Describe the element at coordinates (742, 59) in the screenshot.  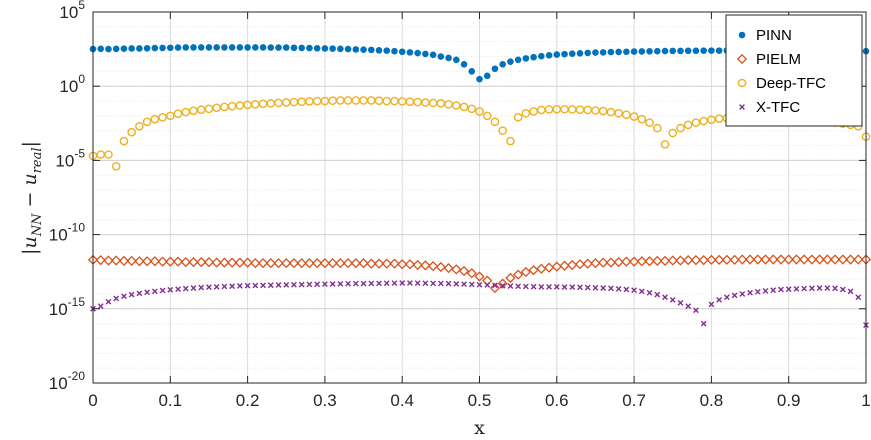
I see `legend-marker` at that location.